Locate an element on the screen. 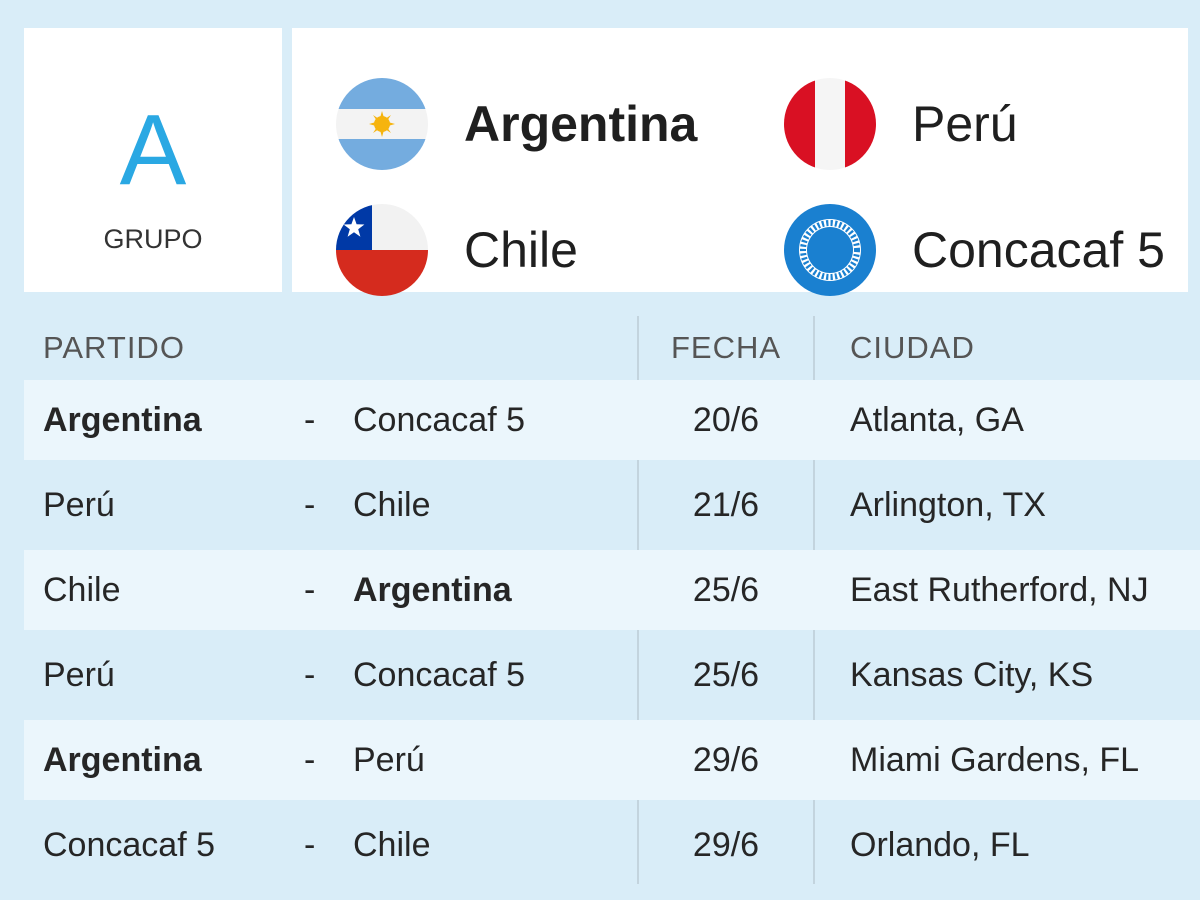  group-label: GRUPO is located at coordinates (153, 239).